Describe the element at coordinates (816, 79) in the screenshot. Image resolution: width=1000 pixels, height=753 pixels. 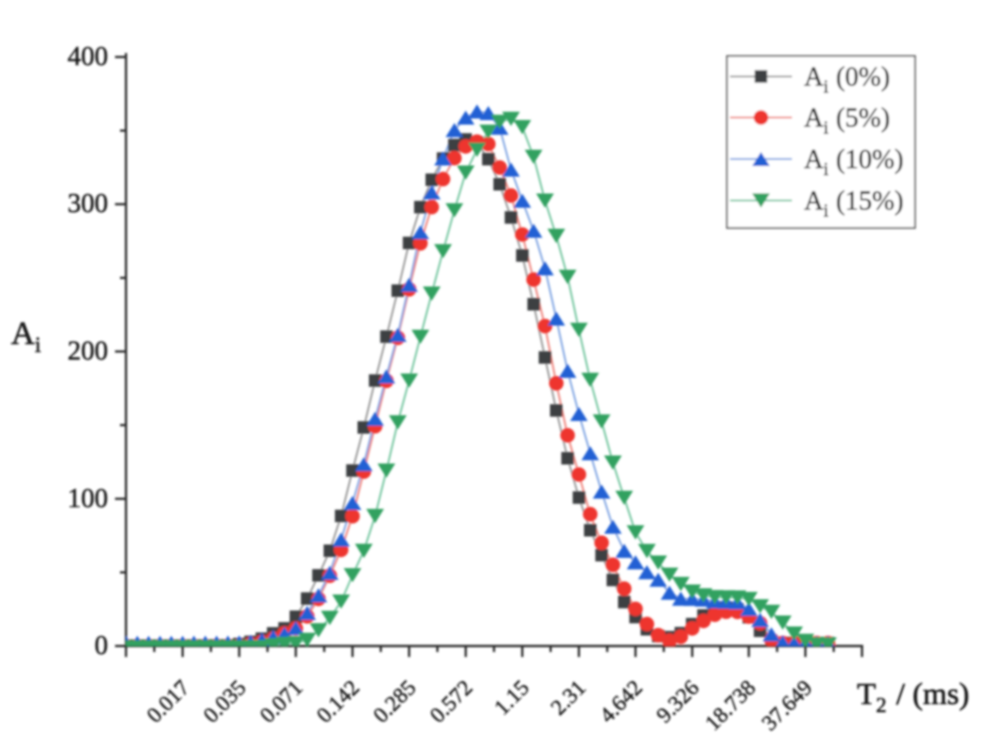
I see `svg-text: Ai` at that location.